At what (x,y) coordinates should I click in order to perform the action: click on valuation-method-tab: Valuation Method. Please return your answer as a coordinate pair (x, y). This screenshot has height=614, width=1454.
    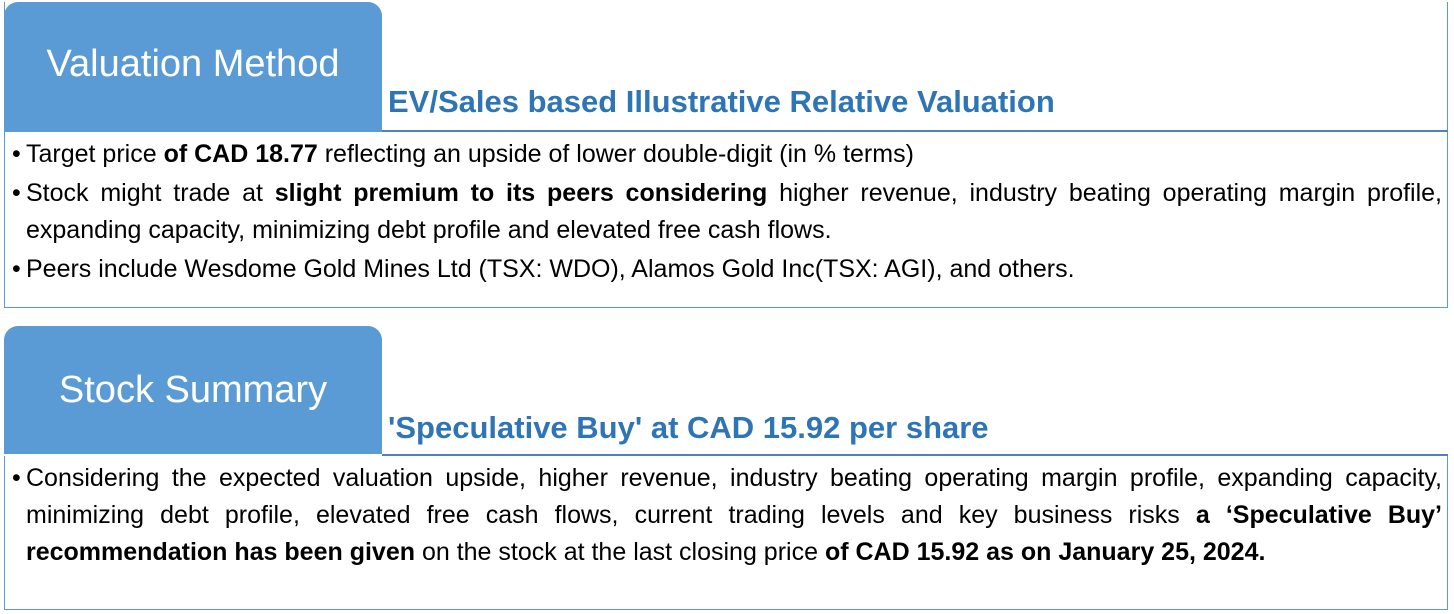
    Looking at the image, I should click on (193, 67).